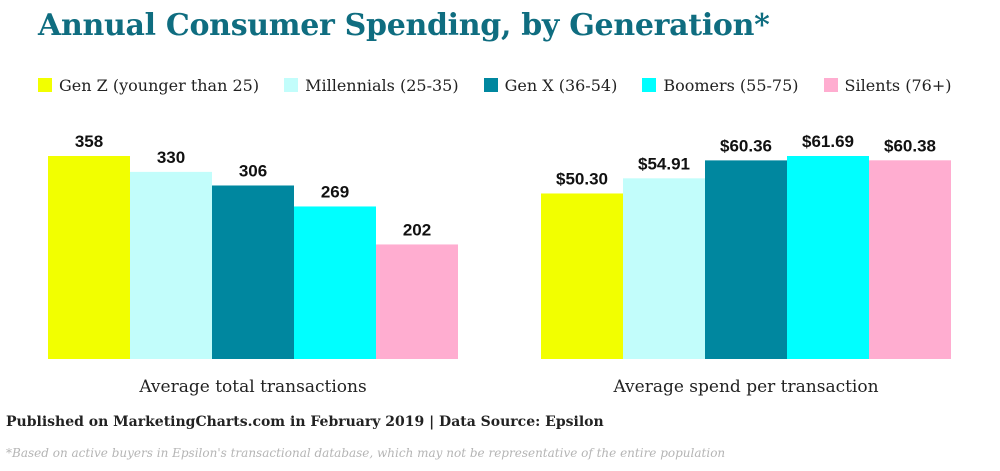  I want to click on data-label-transactions-millennials: 330, so click(171, 157).